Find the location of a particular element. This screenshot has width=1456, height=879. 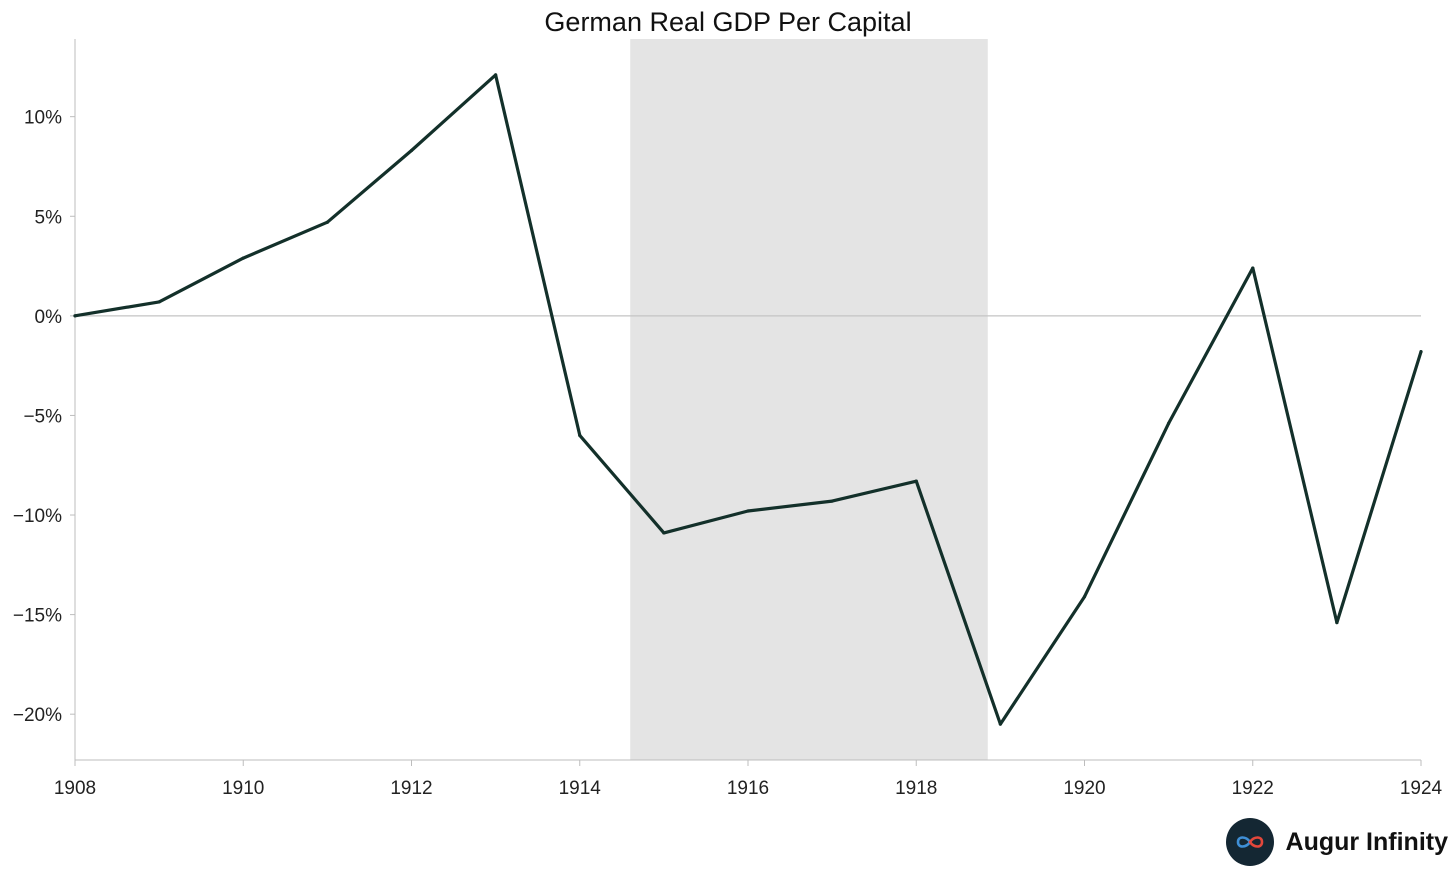

y-tick-label: −15% is located at coordinates (37, 616).